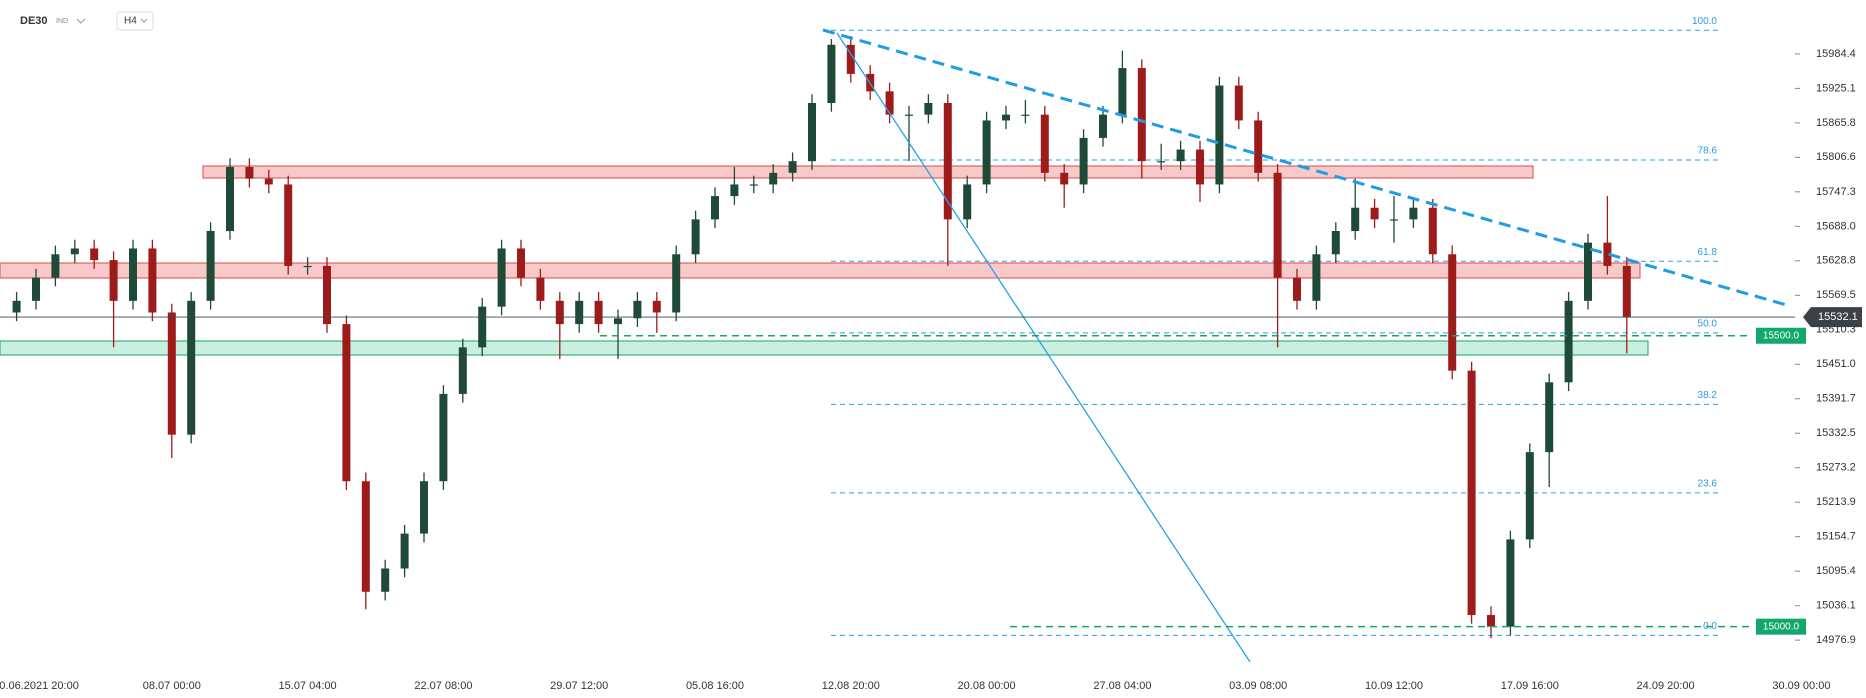  Describe the element at coordinates (1836, 640) in the screenshot. I see `y-tick-label: 14976.9` at that location.